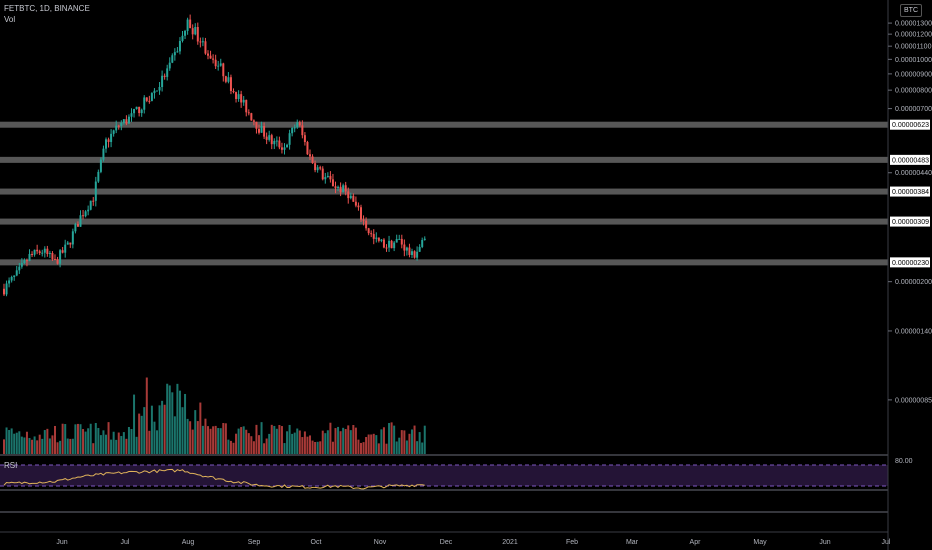 The image size is (932, 550). I want to click on level-band, so click(444, 159).